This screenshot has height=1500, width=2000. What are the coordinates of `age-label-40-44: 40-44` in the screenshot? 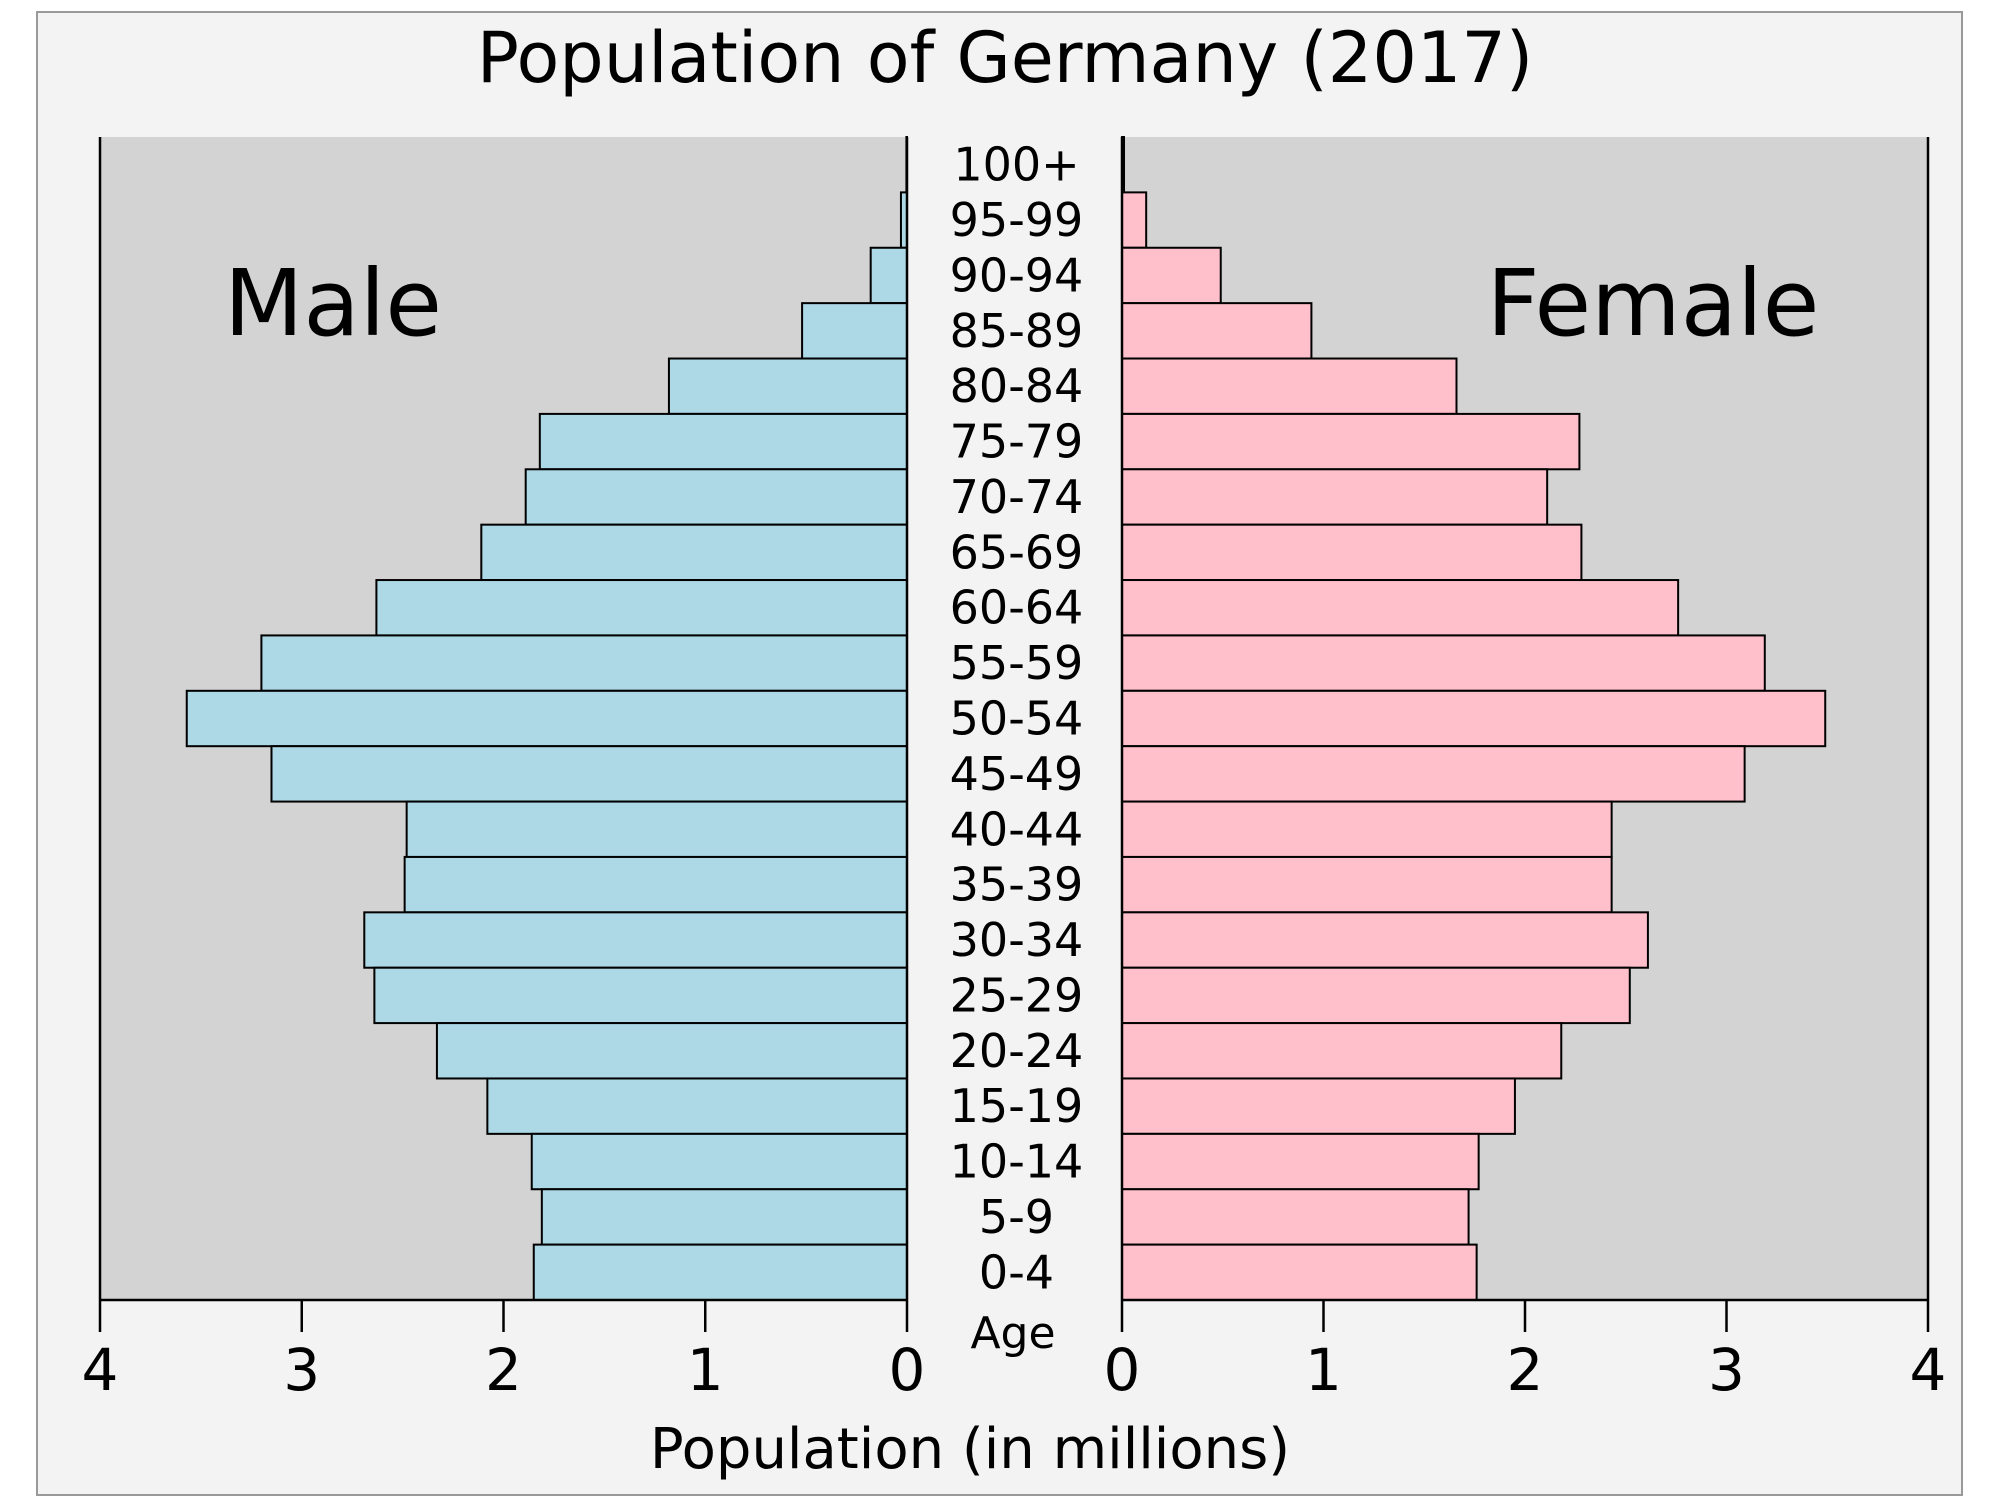 It's located at (1017, 829).